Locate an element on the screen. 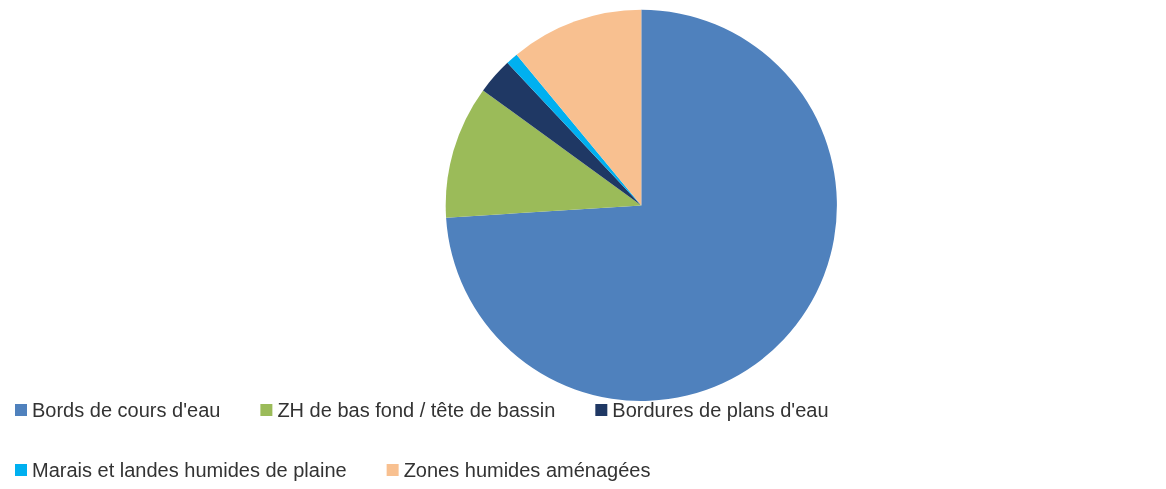 The height and width of the screenshot is (489, 1166). legend-label: Bordures de plans d'eau is located at coordinates (720, 410).